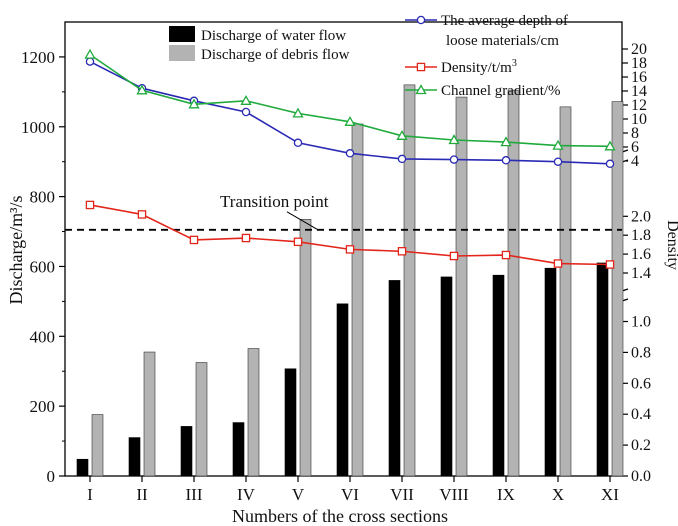 Image resolution: width=678 pixels, height=526 pixels. Describe the element at coordinates (182, 53) in the screenshot. I see `legend-swatch-debris` at that location.